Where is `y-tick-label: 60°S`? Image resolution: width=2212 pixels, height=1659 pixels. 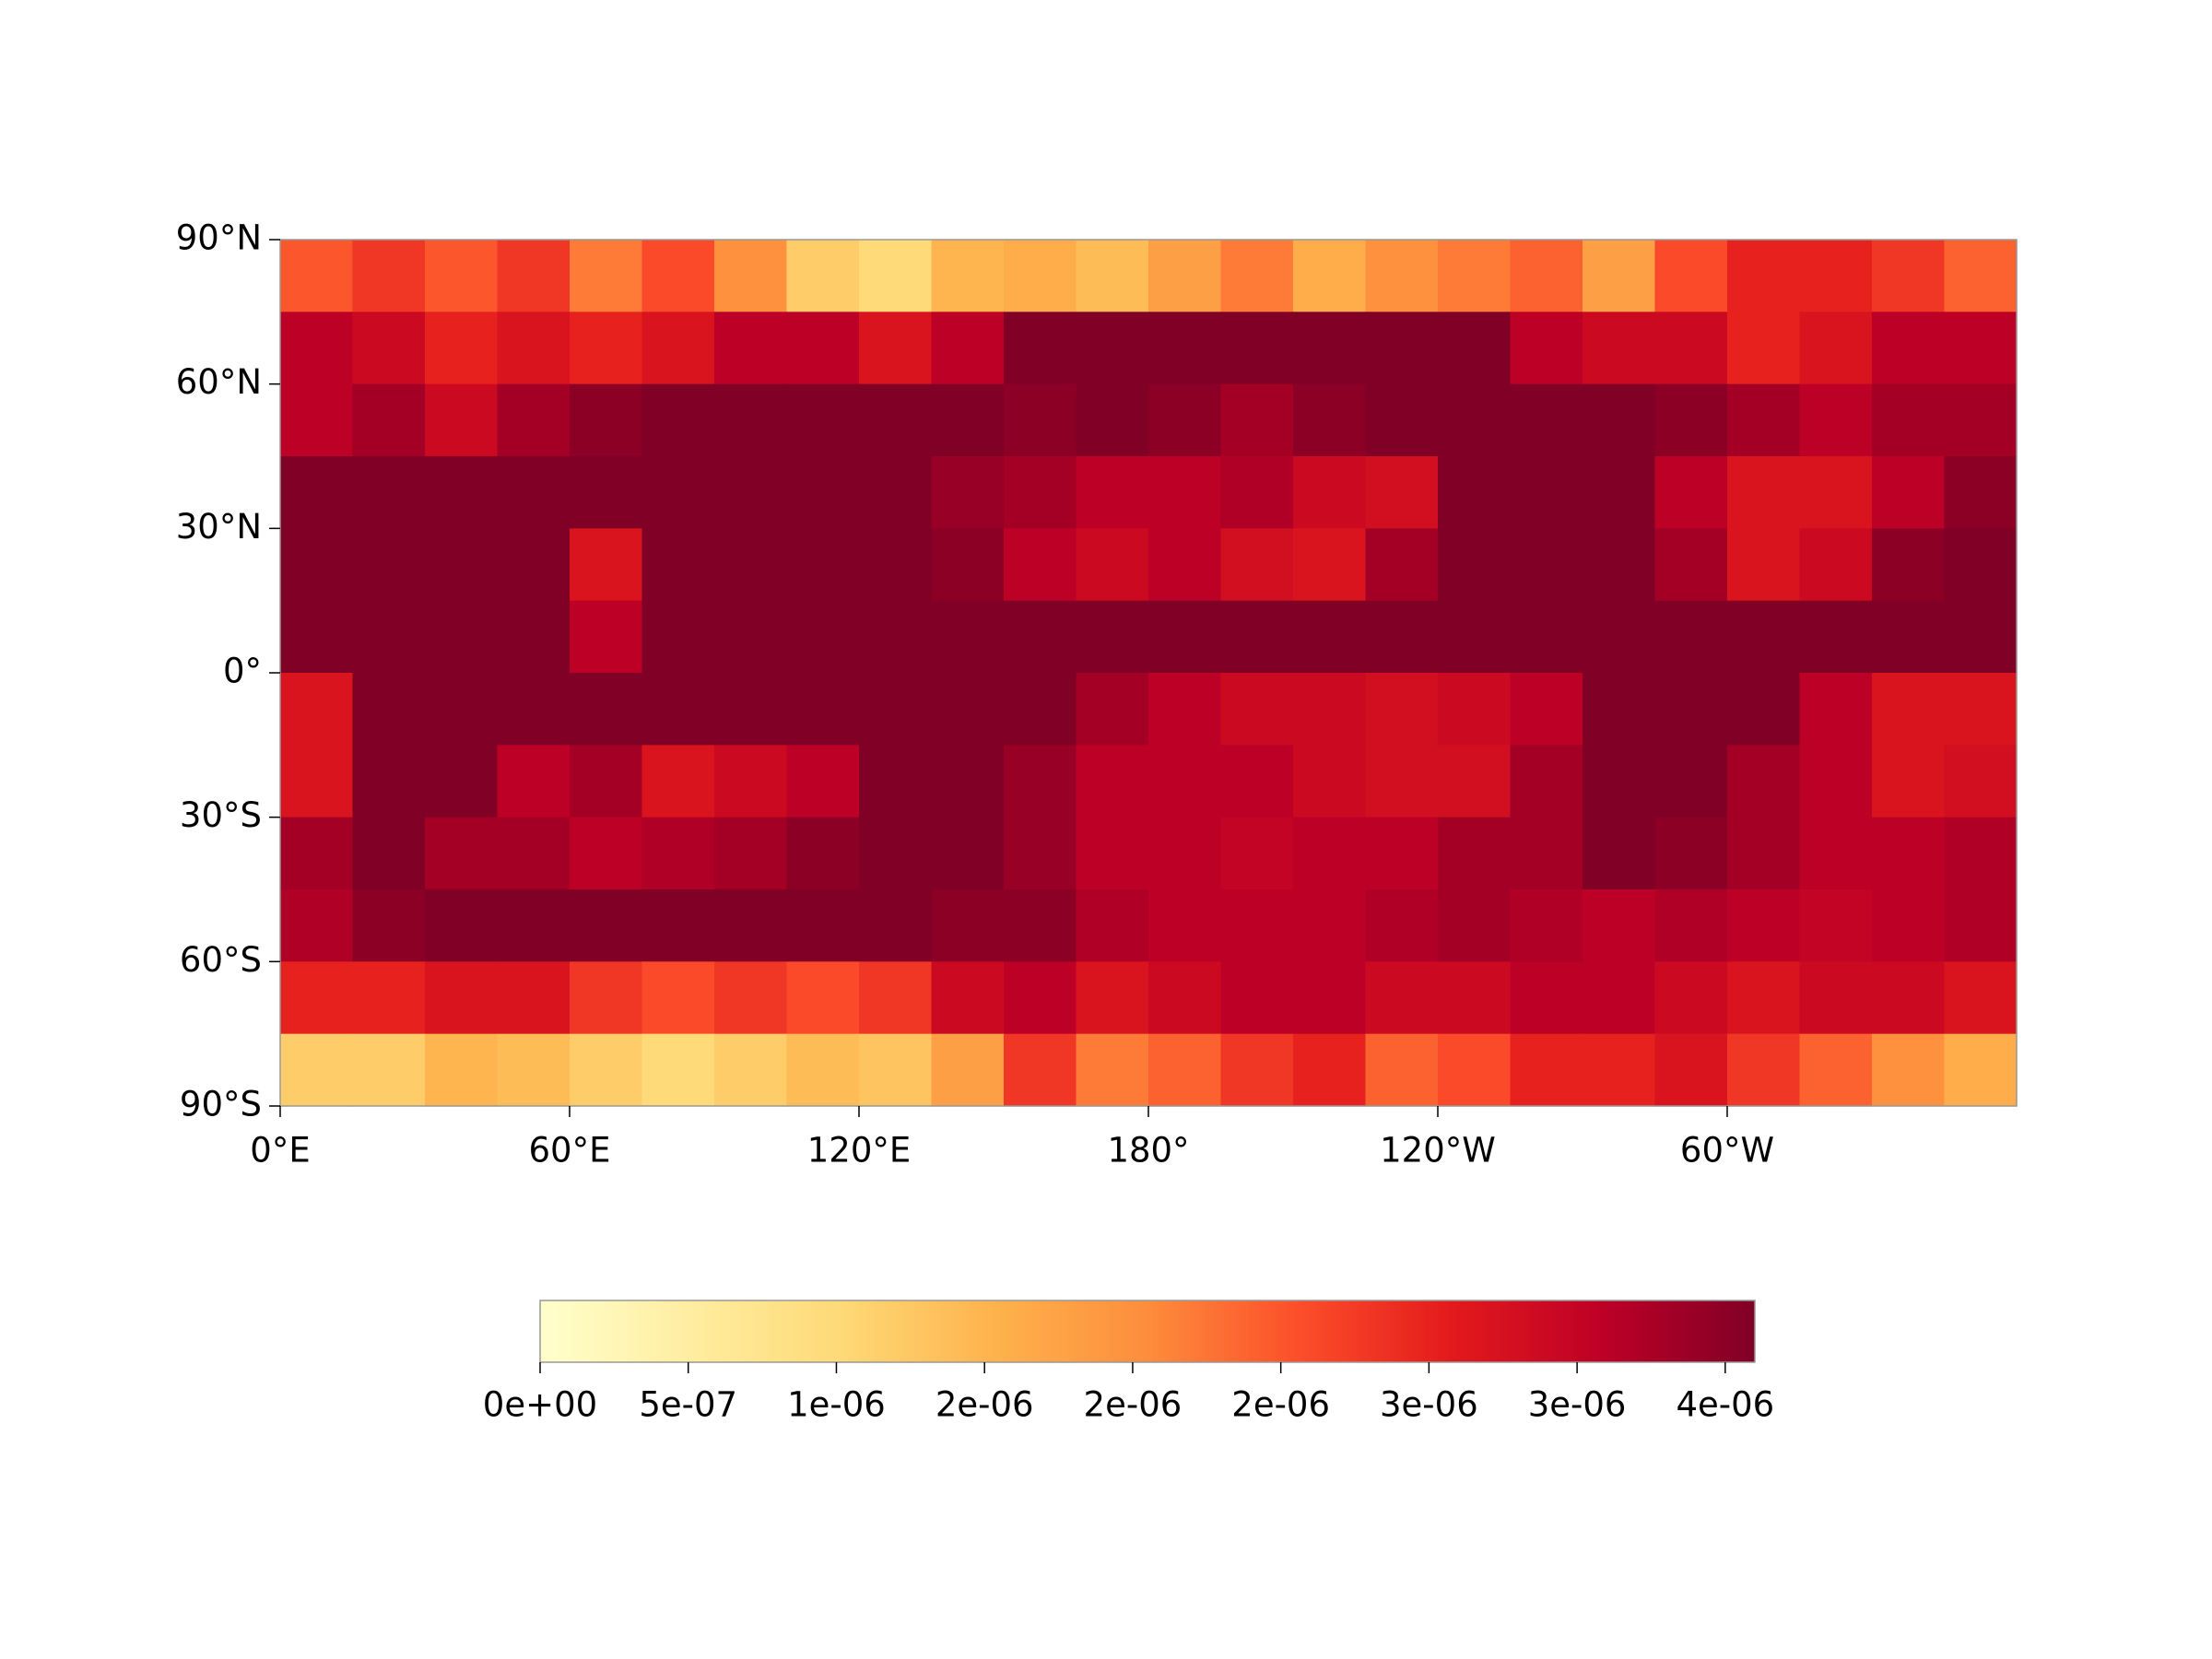
y-tick-label: 60°S is located at coordinates (221, 960).